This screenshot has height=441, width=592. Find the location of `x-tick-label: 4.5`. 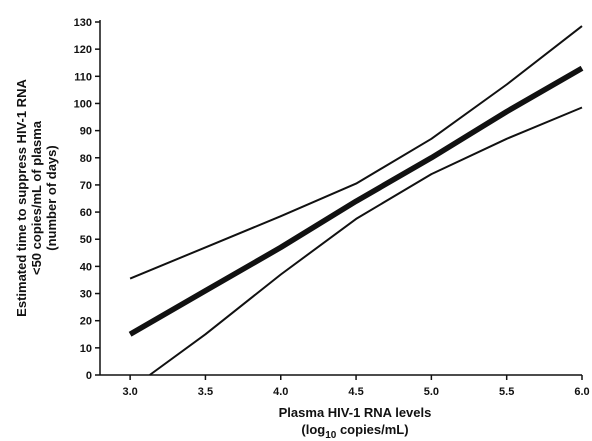

x-tick-label: 4.5 is located at coordinates (355, 392).